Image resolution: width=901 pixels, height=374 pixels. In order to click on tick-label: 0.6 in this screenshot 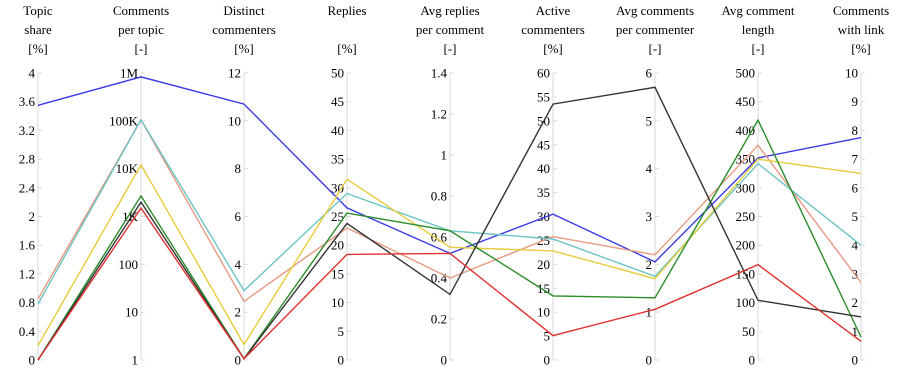, I will do `click(439, 237)`.